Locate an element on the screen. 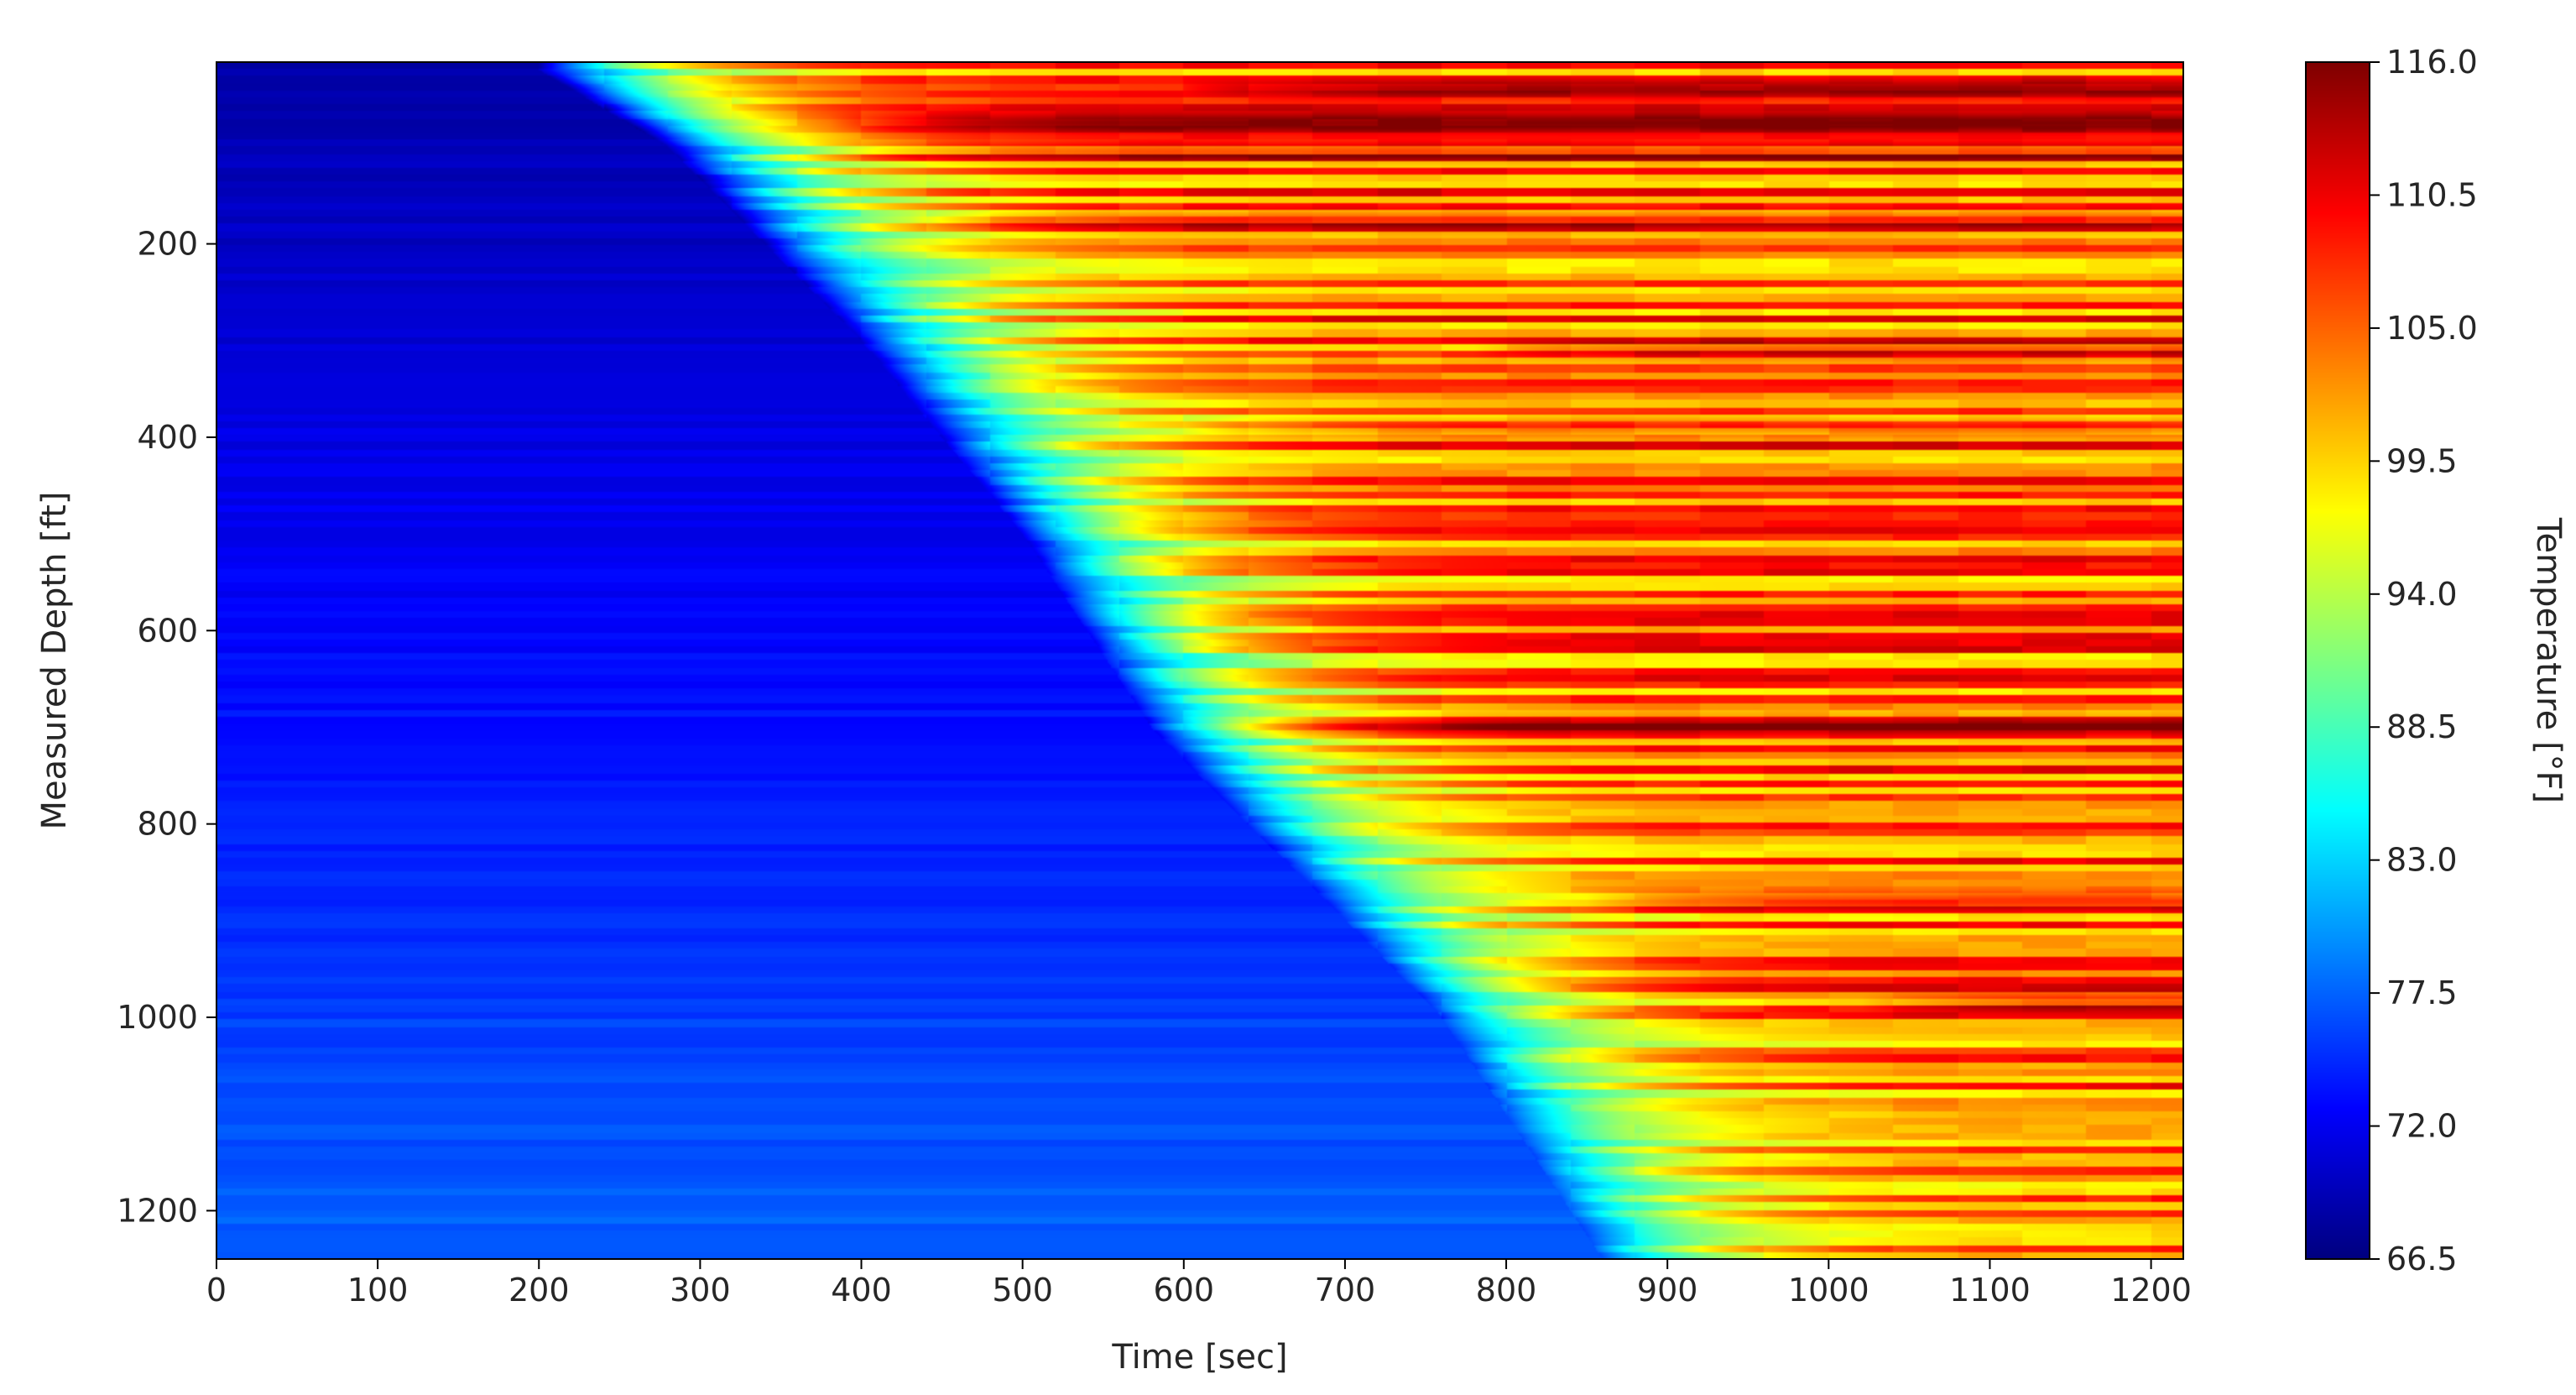  colorbar-gradient is located at coordinates (2338, 660).